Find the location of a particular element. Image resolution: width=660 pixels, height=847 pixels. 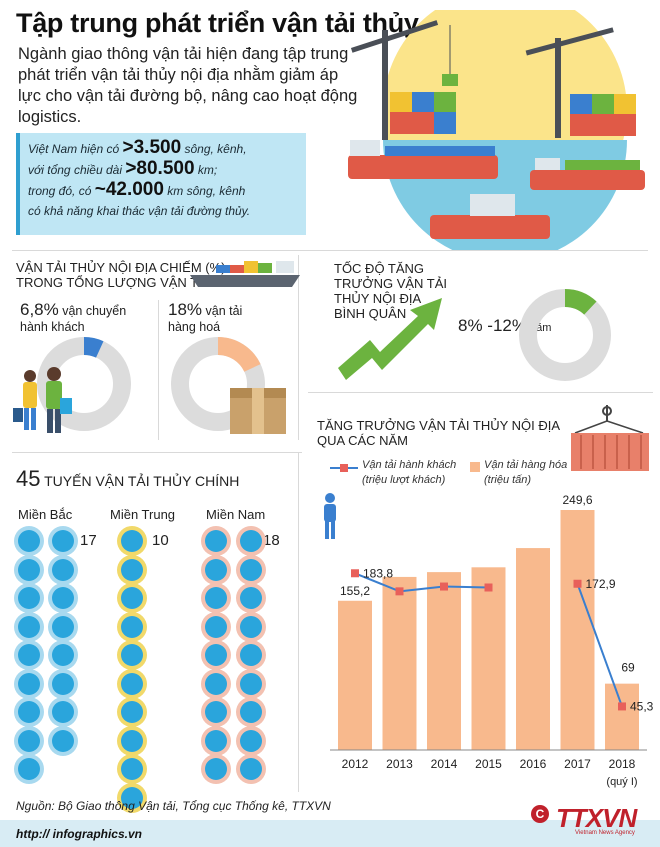

agency-logo: TTXVN is located at coordinates (596, 818).